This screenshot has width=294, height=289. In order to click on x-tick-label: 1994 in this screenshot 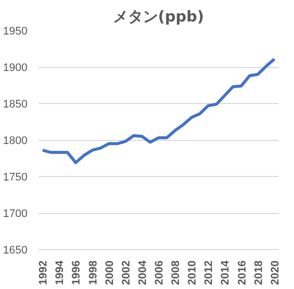, I will do `click(60, 272)`.